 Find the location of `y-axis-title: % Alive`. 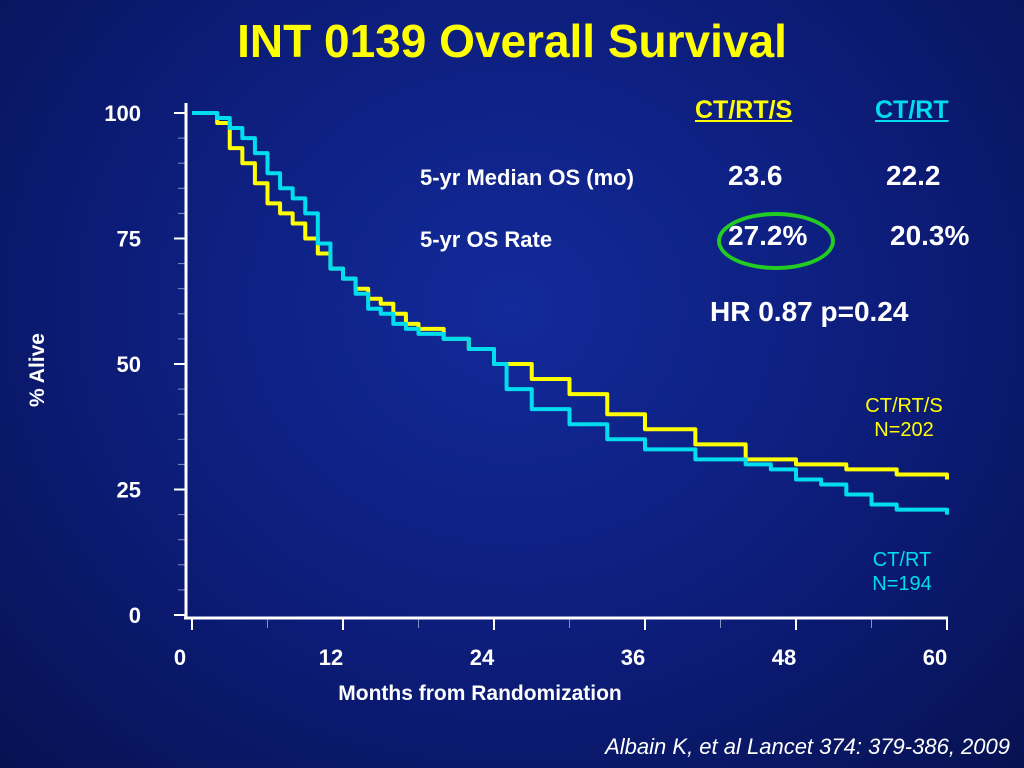

y-axis-title: % Alive is located at coordinates (37, 370).